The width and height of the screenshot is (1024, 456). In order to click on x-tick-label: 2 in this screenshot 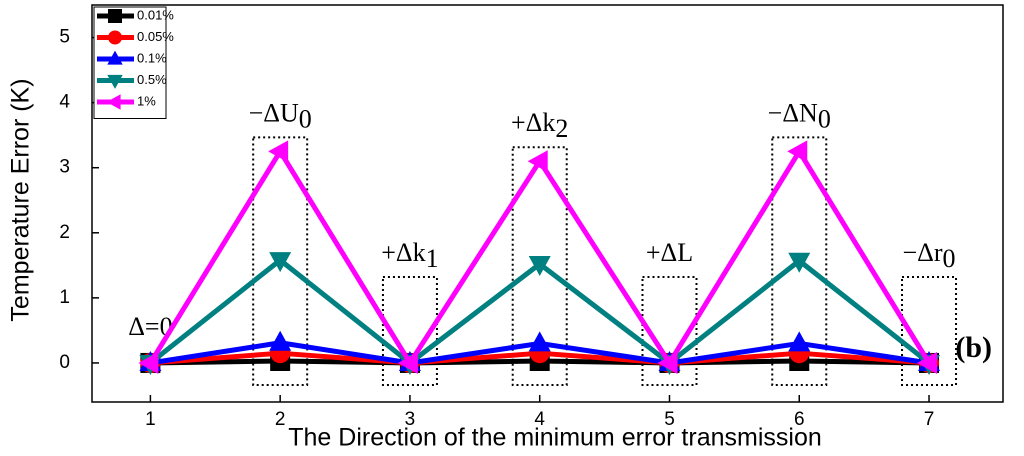, I will do `click(280, 419)`.